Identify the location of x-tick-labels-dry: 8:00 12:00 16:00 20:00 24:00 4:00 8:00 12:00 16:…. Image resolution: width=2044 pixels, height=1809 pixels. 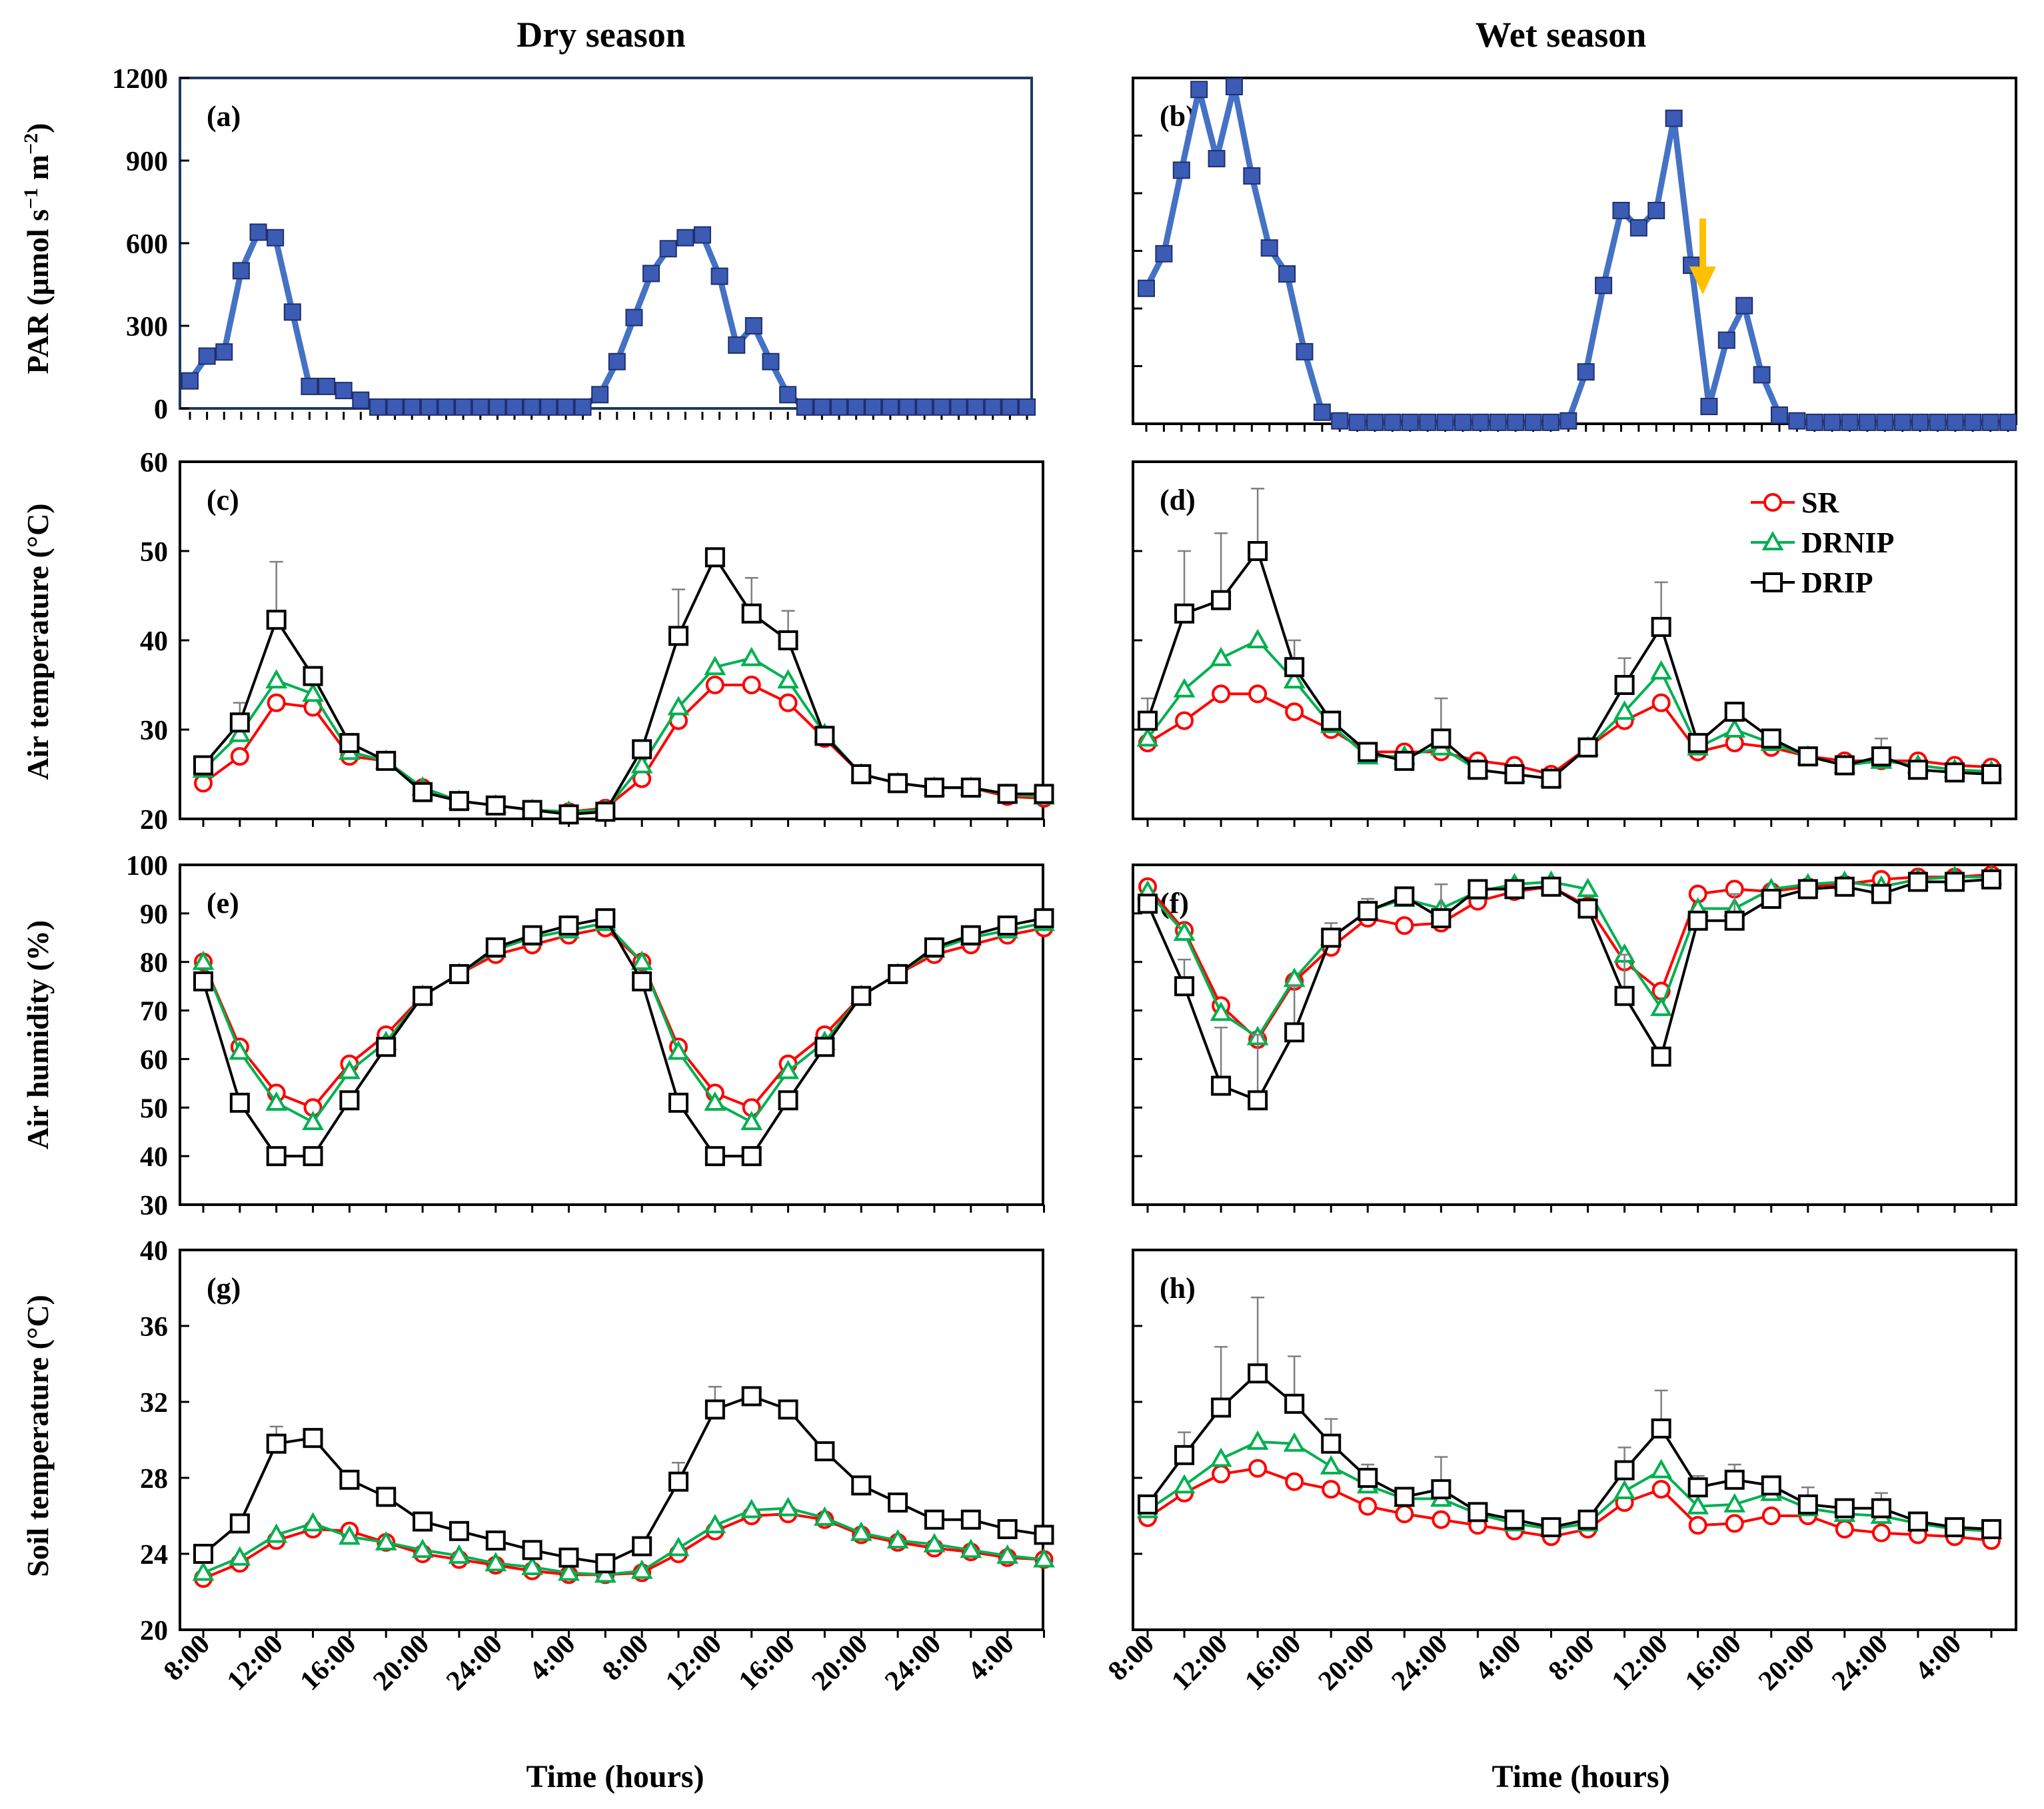
(589, 1663).